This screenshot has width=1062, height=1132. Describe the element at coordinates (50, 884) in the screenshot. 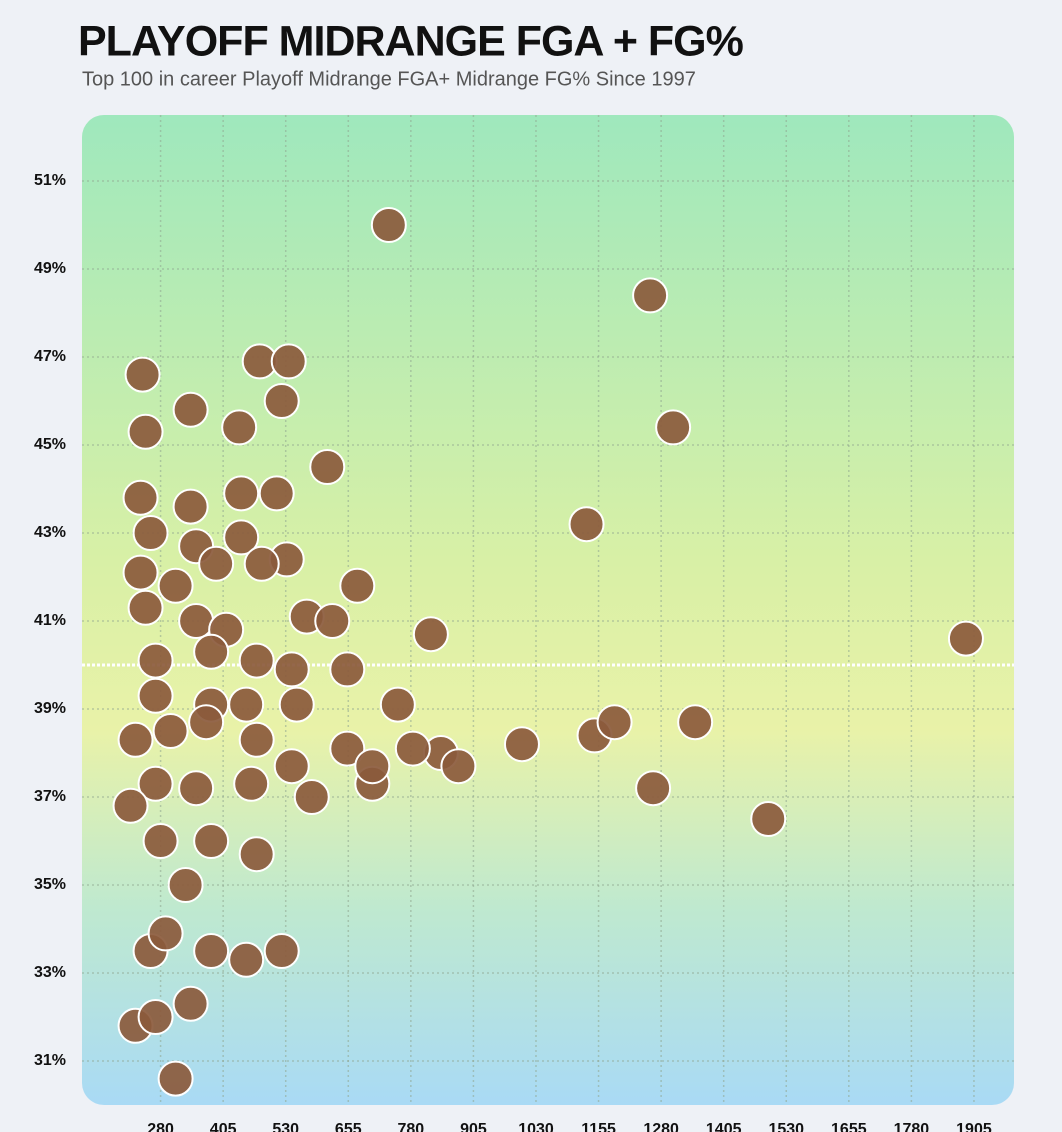

I see `y-tick-label: 35%` at that location.